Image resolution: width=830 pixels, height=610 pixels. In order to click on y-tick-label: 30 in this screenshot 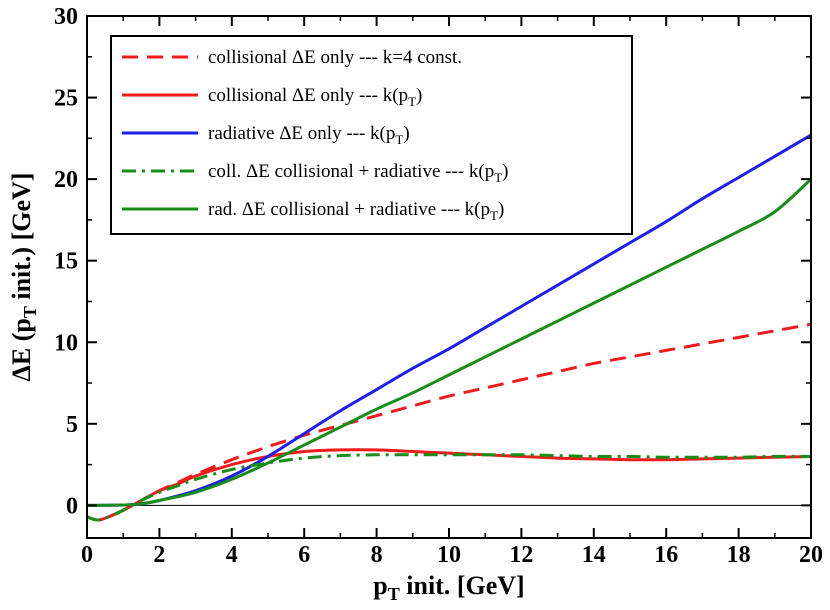, I will do `click(66, 17)`.